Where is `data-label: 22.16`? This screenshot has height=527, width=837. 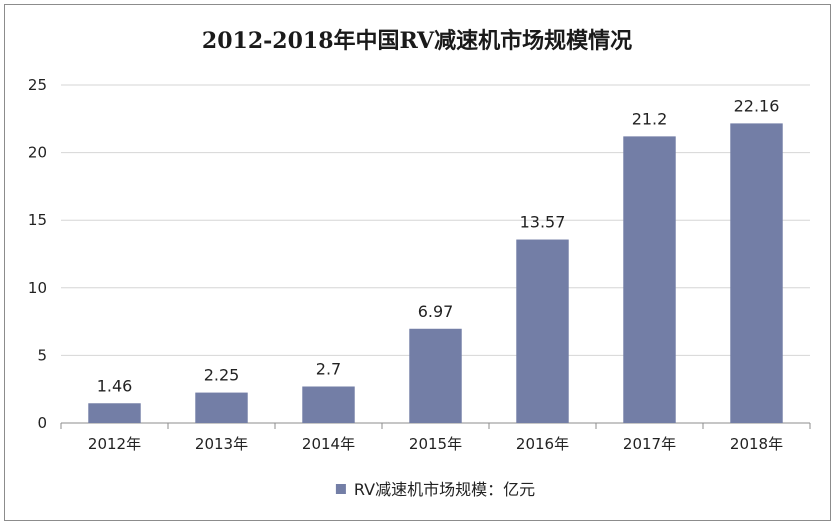 data-label: 22.16 is located at coordinates (757, 105).